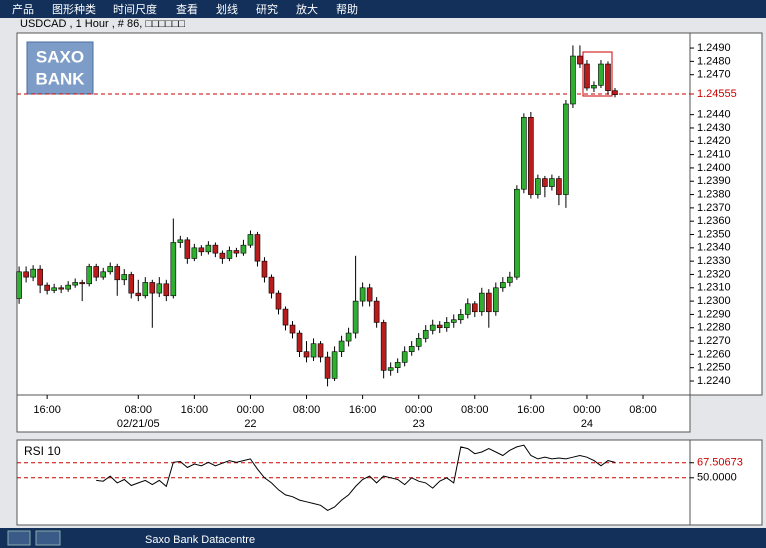 The image size is (766, 548). Describe the element at coordinates (714, 48) in the screenshot. I see `y-tick-label: 1.2490` at that location.